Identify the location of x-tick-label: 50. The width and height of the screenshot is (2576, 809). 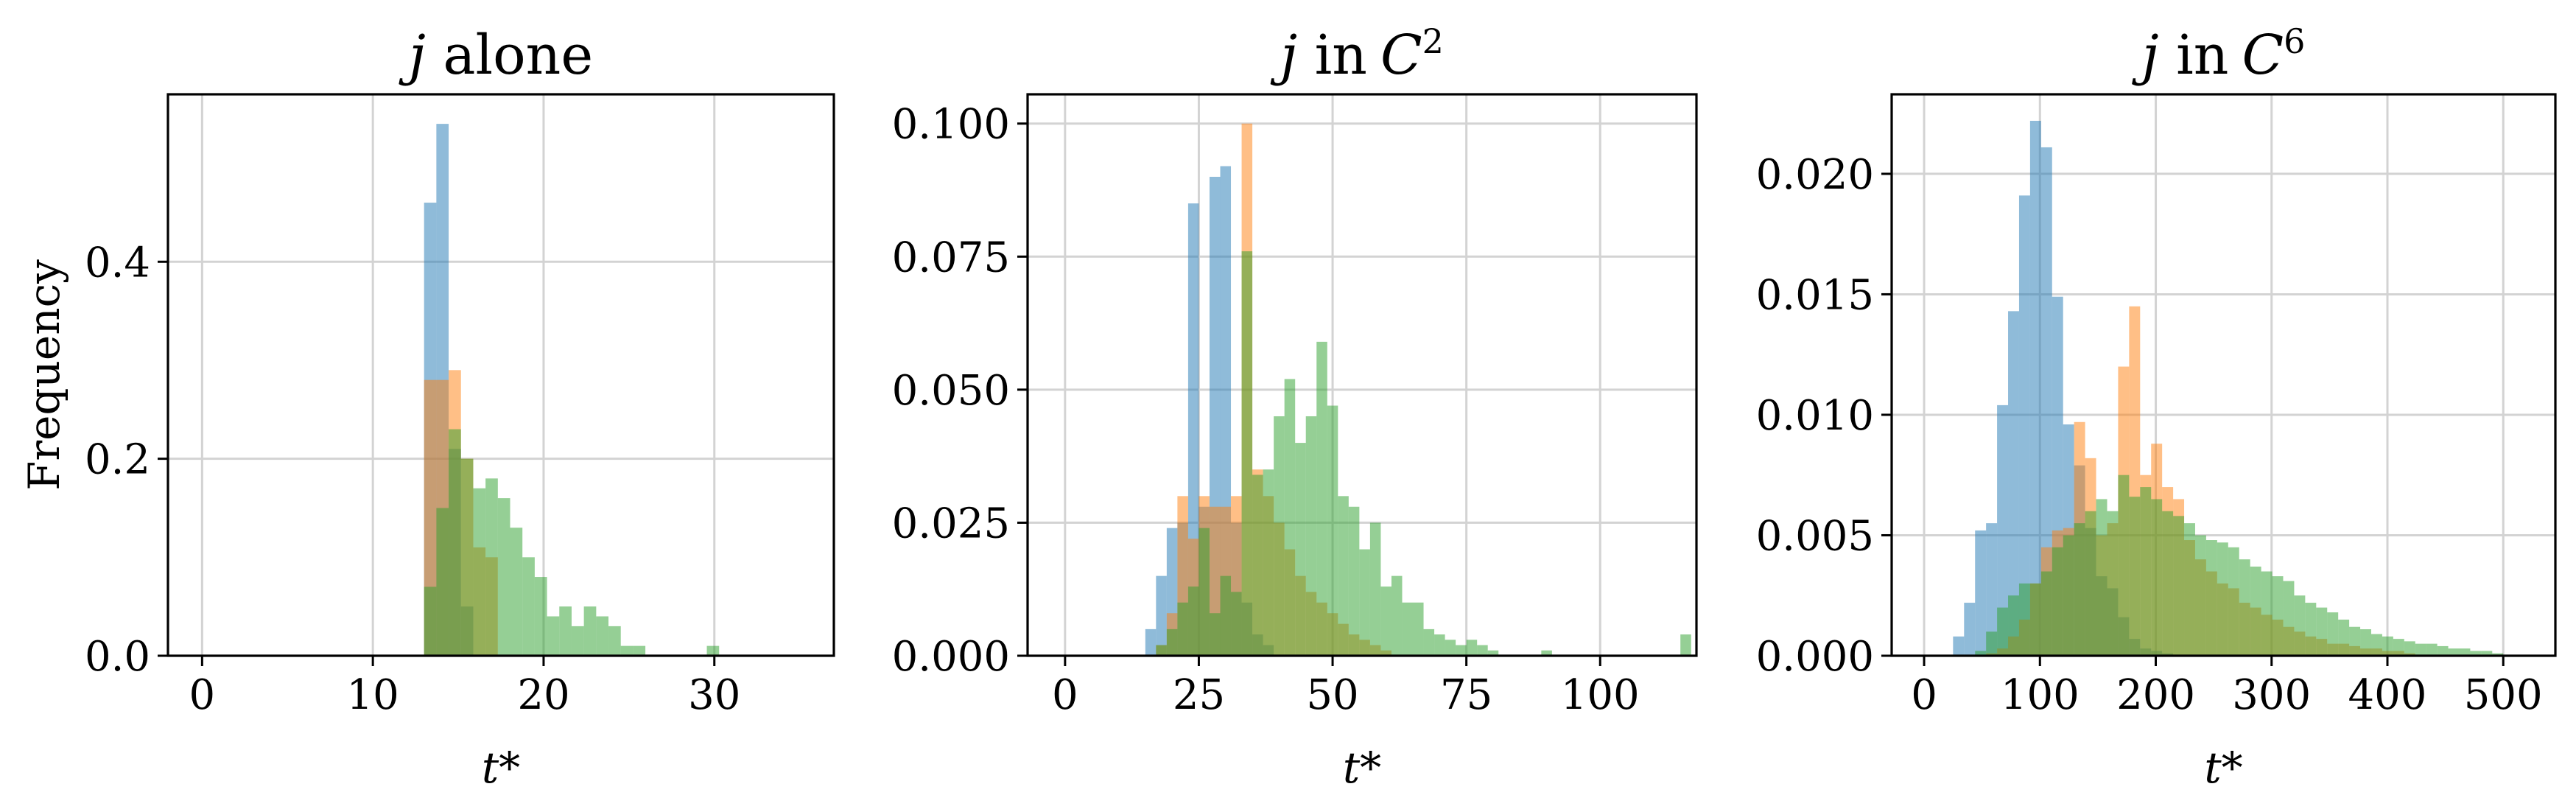
(1332, 695).